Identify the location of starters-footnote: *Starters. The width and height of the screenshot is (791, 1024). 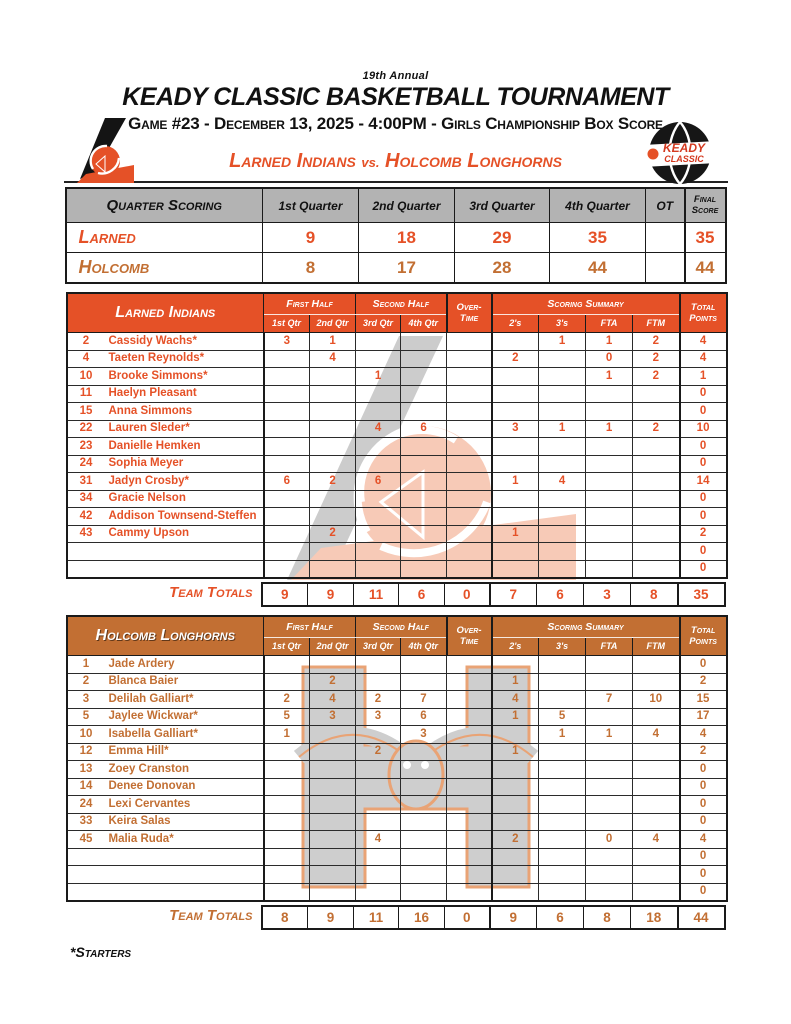
(101, 952).